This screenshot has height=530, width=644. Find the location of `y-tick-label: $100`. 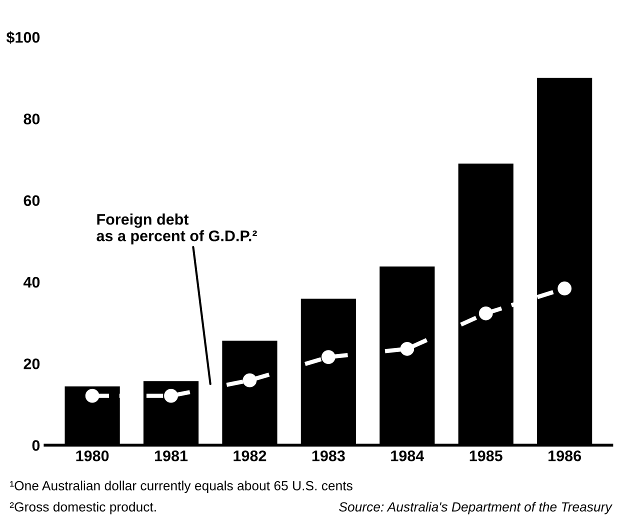

y-tick-label: $100 is located at coordinates (23, 37).